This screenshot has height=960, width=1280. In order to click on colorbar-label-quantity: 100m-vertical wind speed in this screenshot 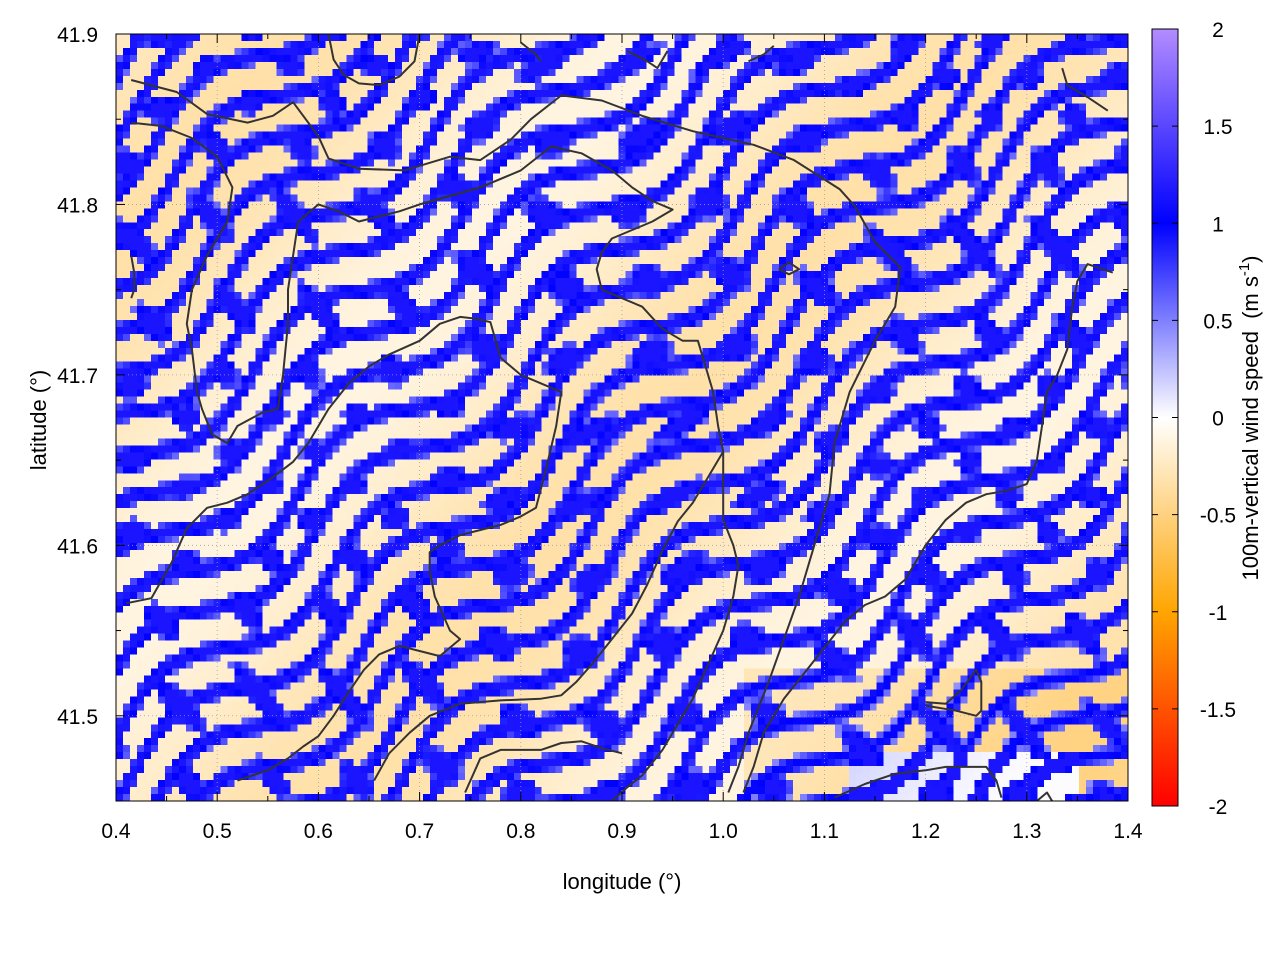, I will do `click(1250, 455)`.